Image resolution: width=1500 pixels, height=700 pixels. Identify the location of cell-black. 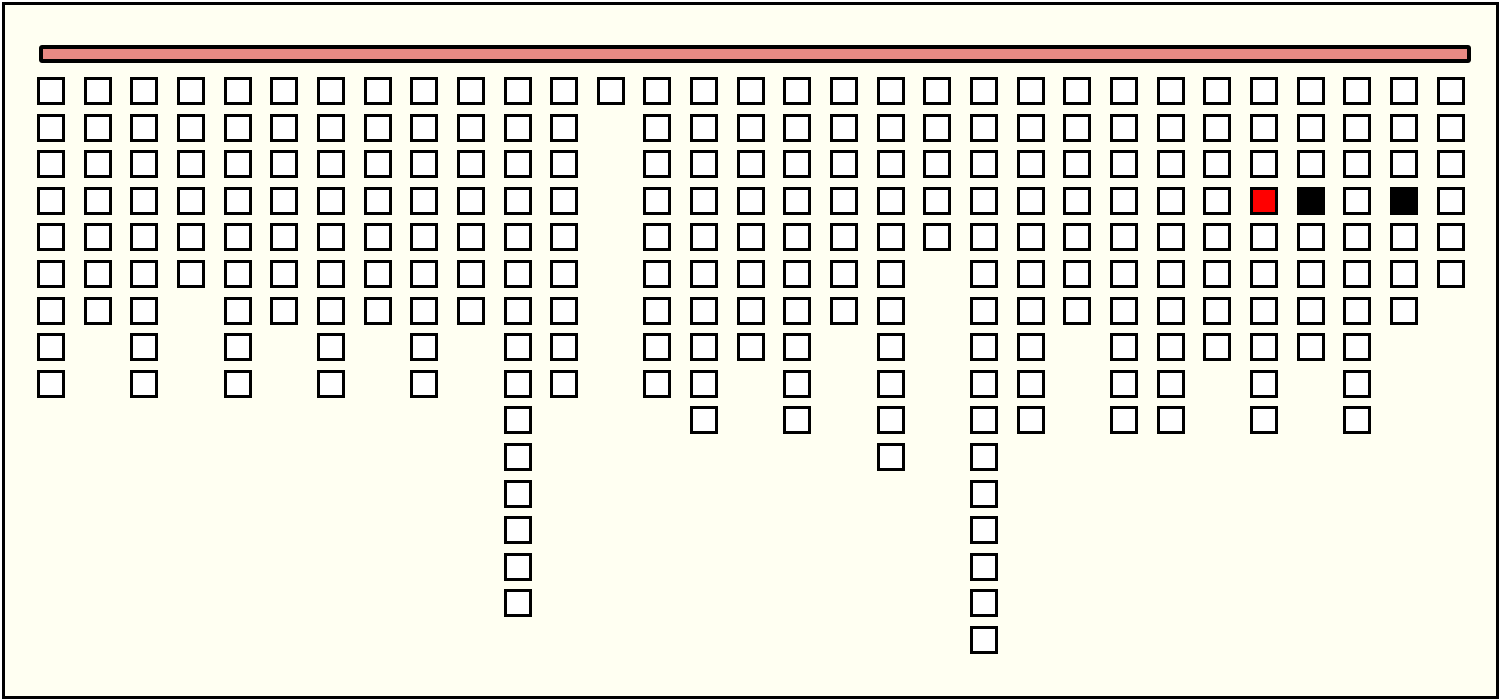
(1403, 200).